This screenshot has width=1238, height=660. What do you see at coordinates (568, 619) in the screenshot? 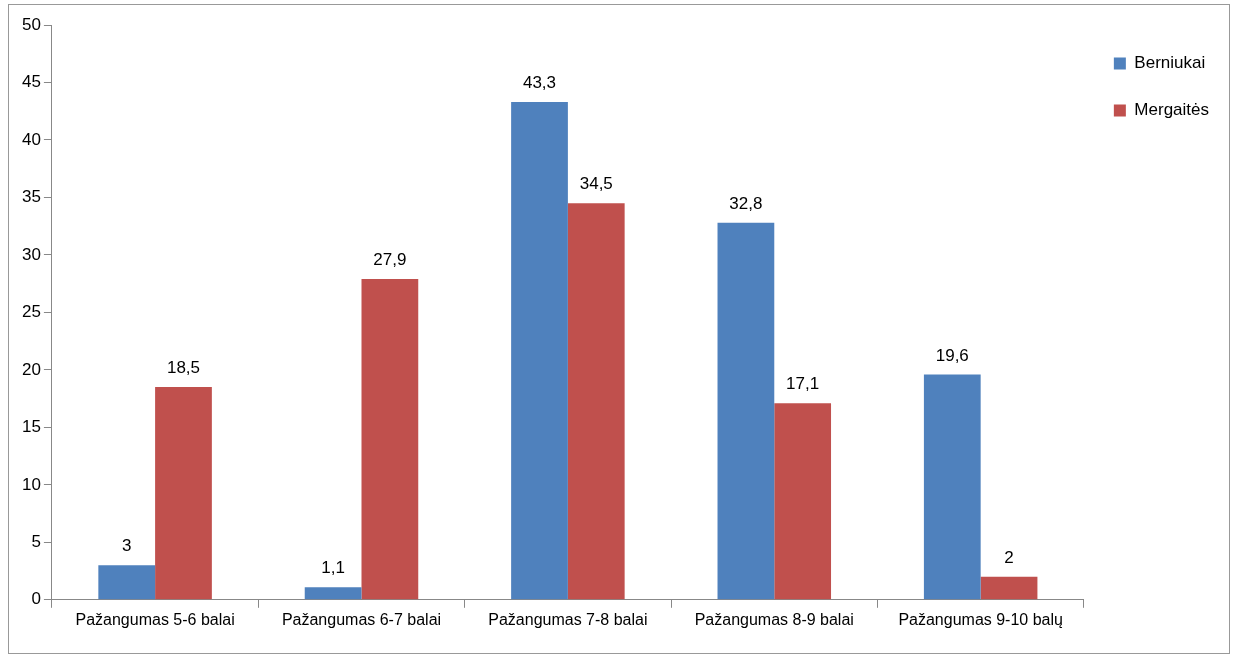
I see `x-tick-label: Pažangumas 7-8 balai` at bounding box center [568, 619].